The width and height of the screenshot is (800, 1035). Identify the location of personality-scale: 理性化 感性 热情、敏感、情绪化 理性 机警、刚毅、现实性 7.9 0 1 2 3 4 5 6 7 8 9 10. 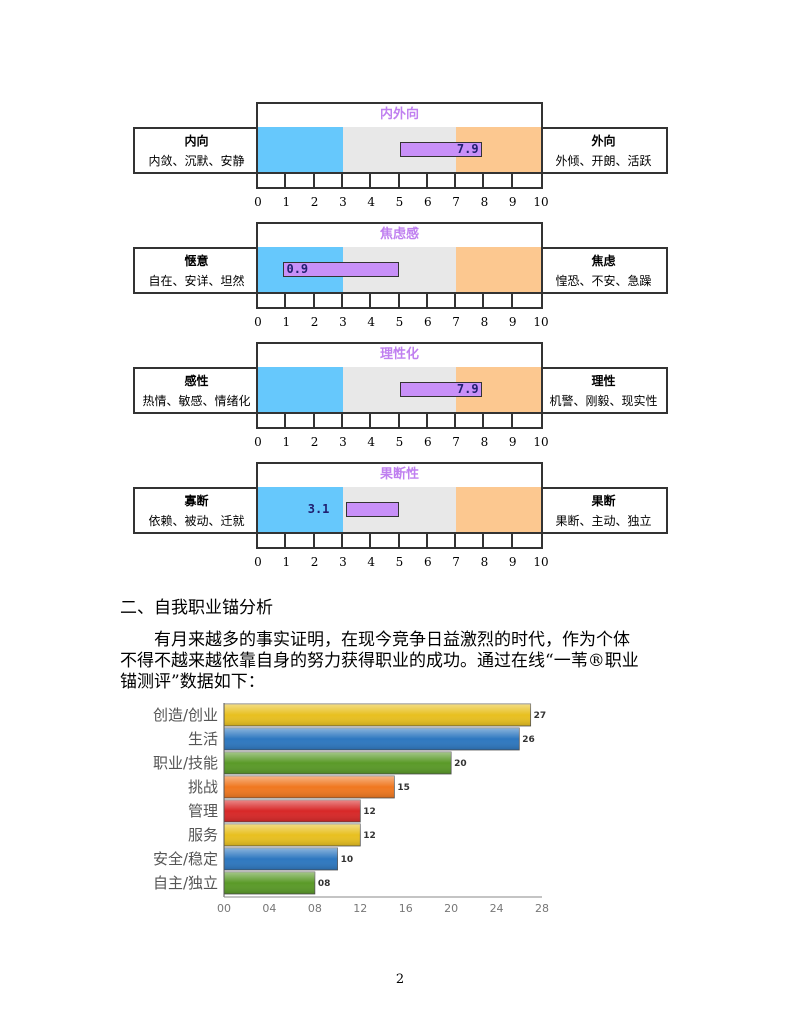
(400, 402).